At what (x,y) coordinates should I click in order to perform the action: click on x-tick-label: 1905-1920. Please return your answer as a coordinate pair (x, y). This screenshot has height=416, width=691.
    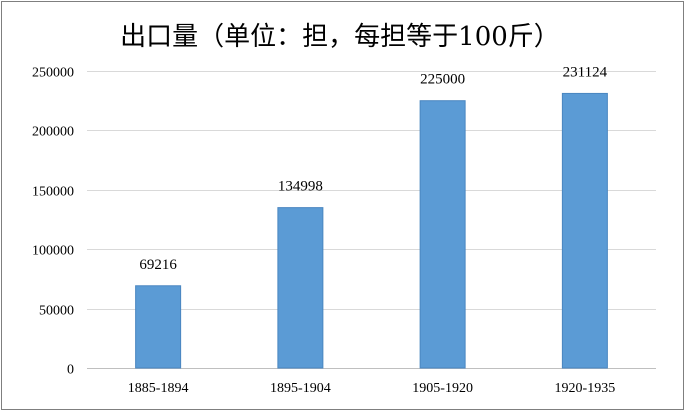
    Looking at the image, I should click on (442, 388).